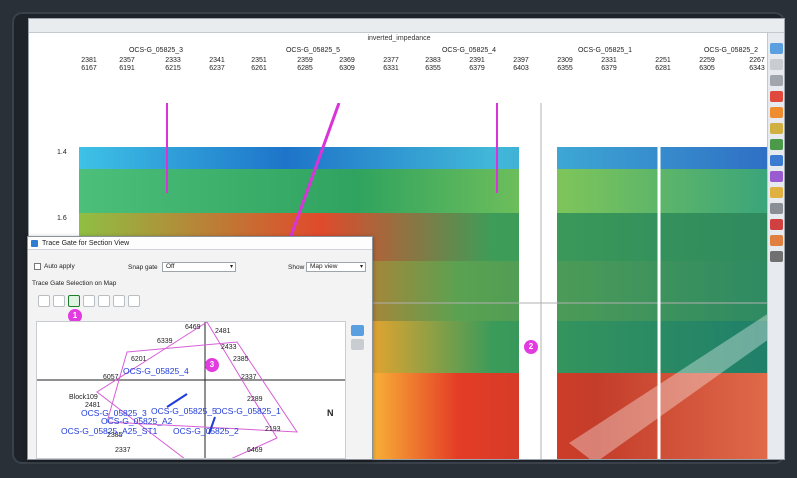 The height and width of the screenshot is (478, 797). What do you see at coordinates (336, 267) in the screenshot?
I see `show-select: Map view ▾` at bounding box center [336, 267].